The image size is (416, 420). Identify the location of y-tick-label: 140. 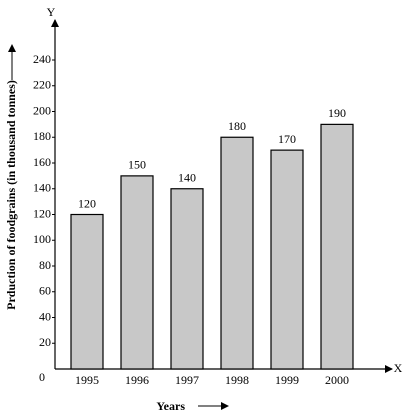
(42, 188).